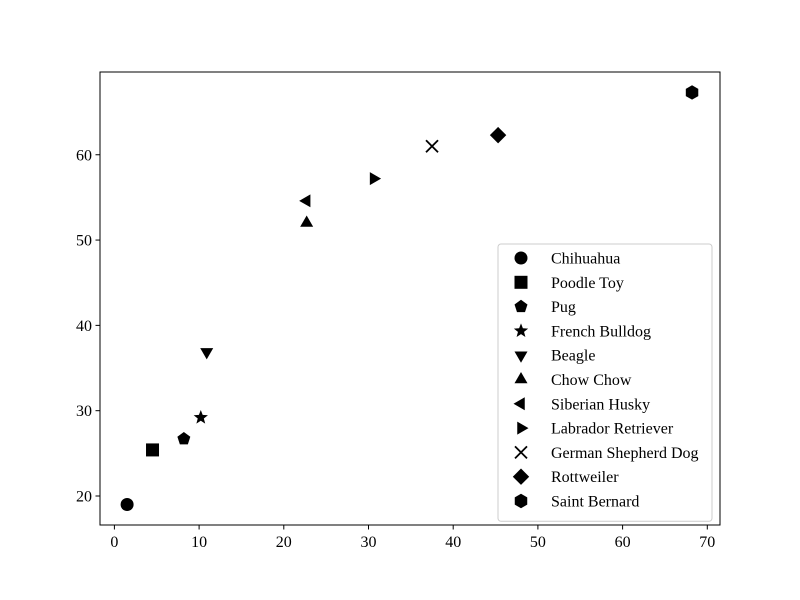  Describe the element at coordinates (601, 331) in the screenshot. I see `legend-label: French Bulldog` at that location.